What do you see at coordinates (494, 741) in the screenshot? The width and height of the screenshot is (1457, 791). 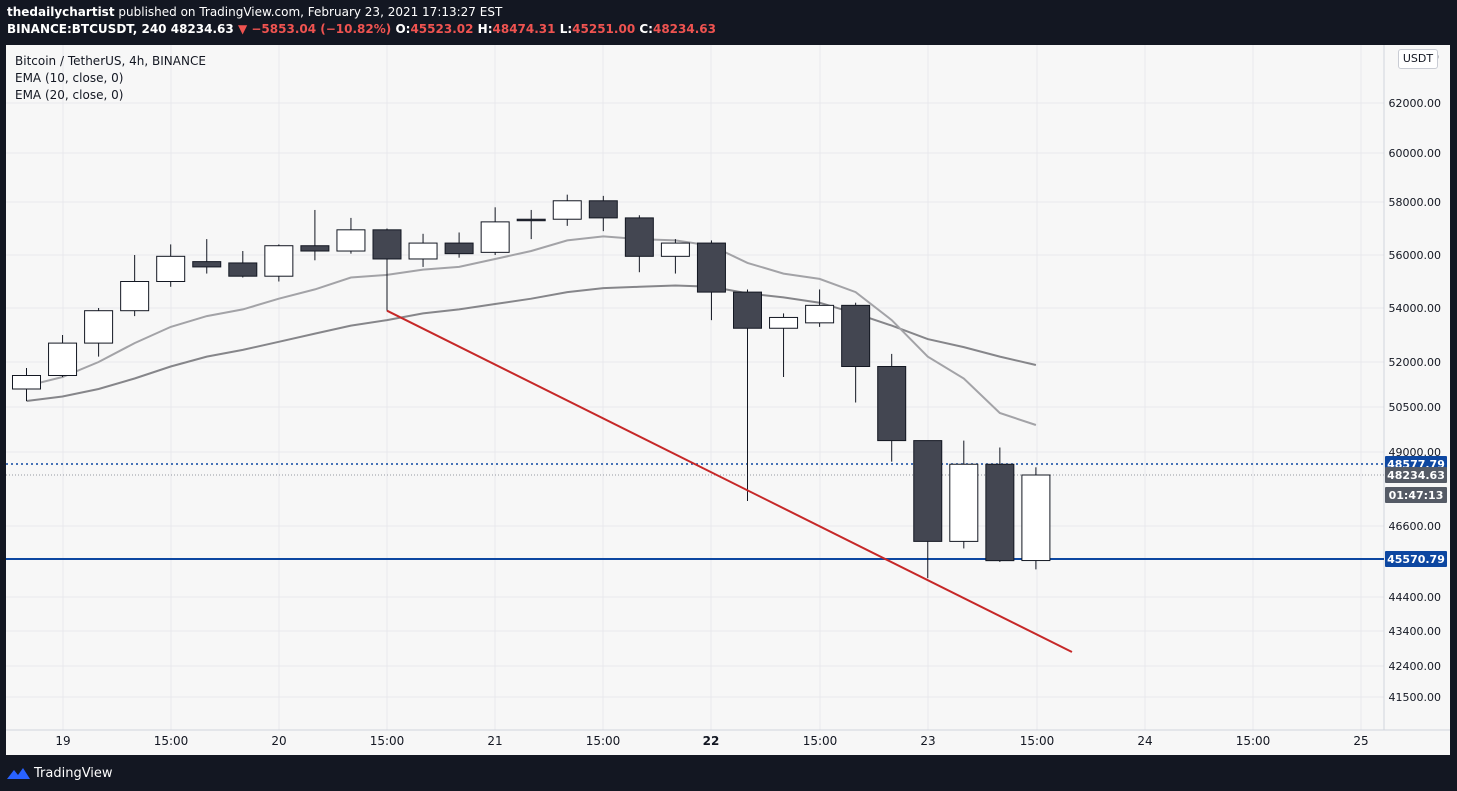 I see `time-tick-label: 21` at bounding box center [494, 741].